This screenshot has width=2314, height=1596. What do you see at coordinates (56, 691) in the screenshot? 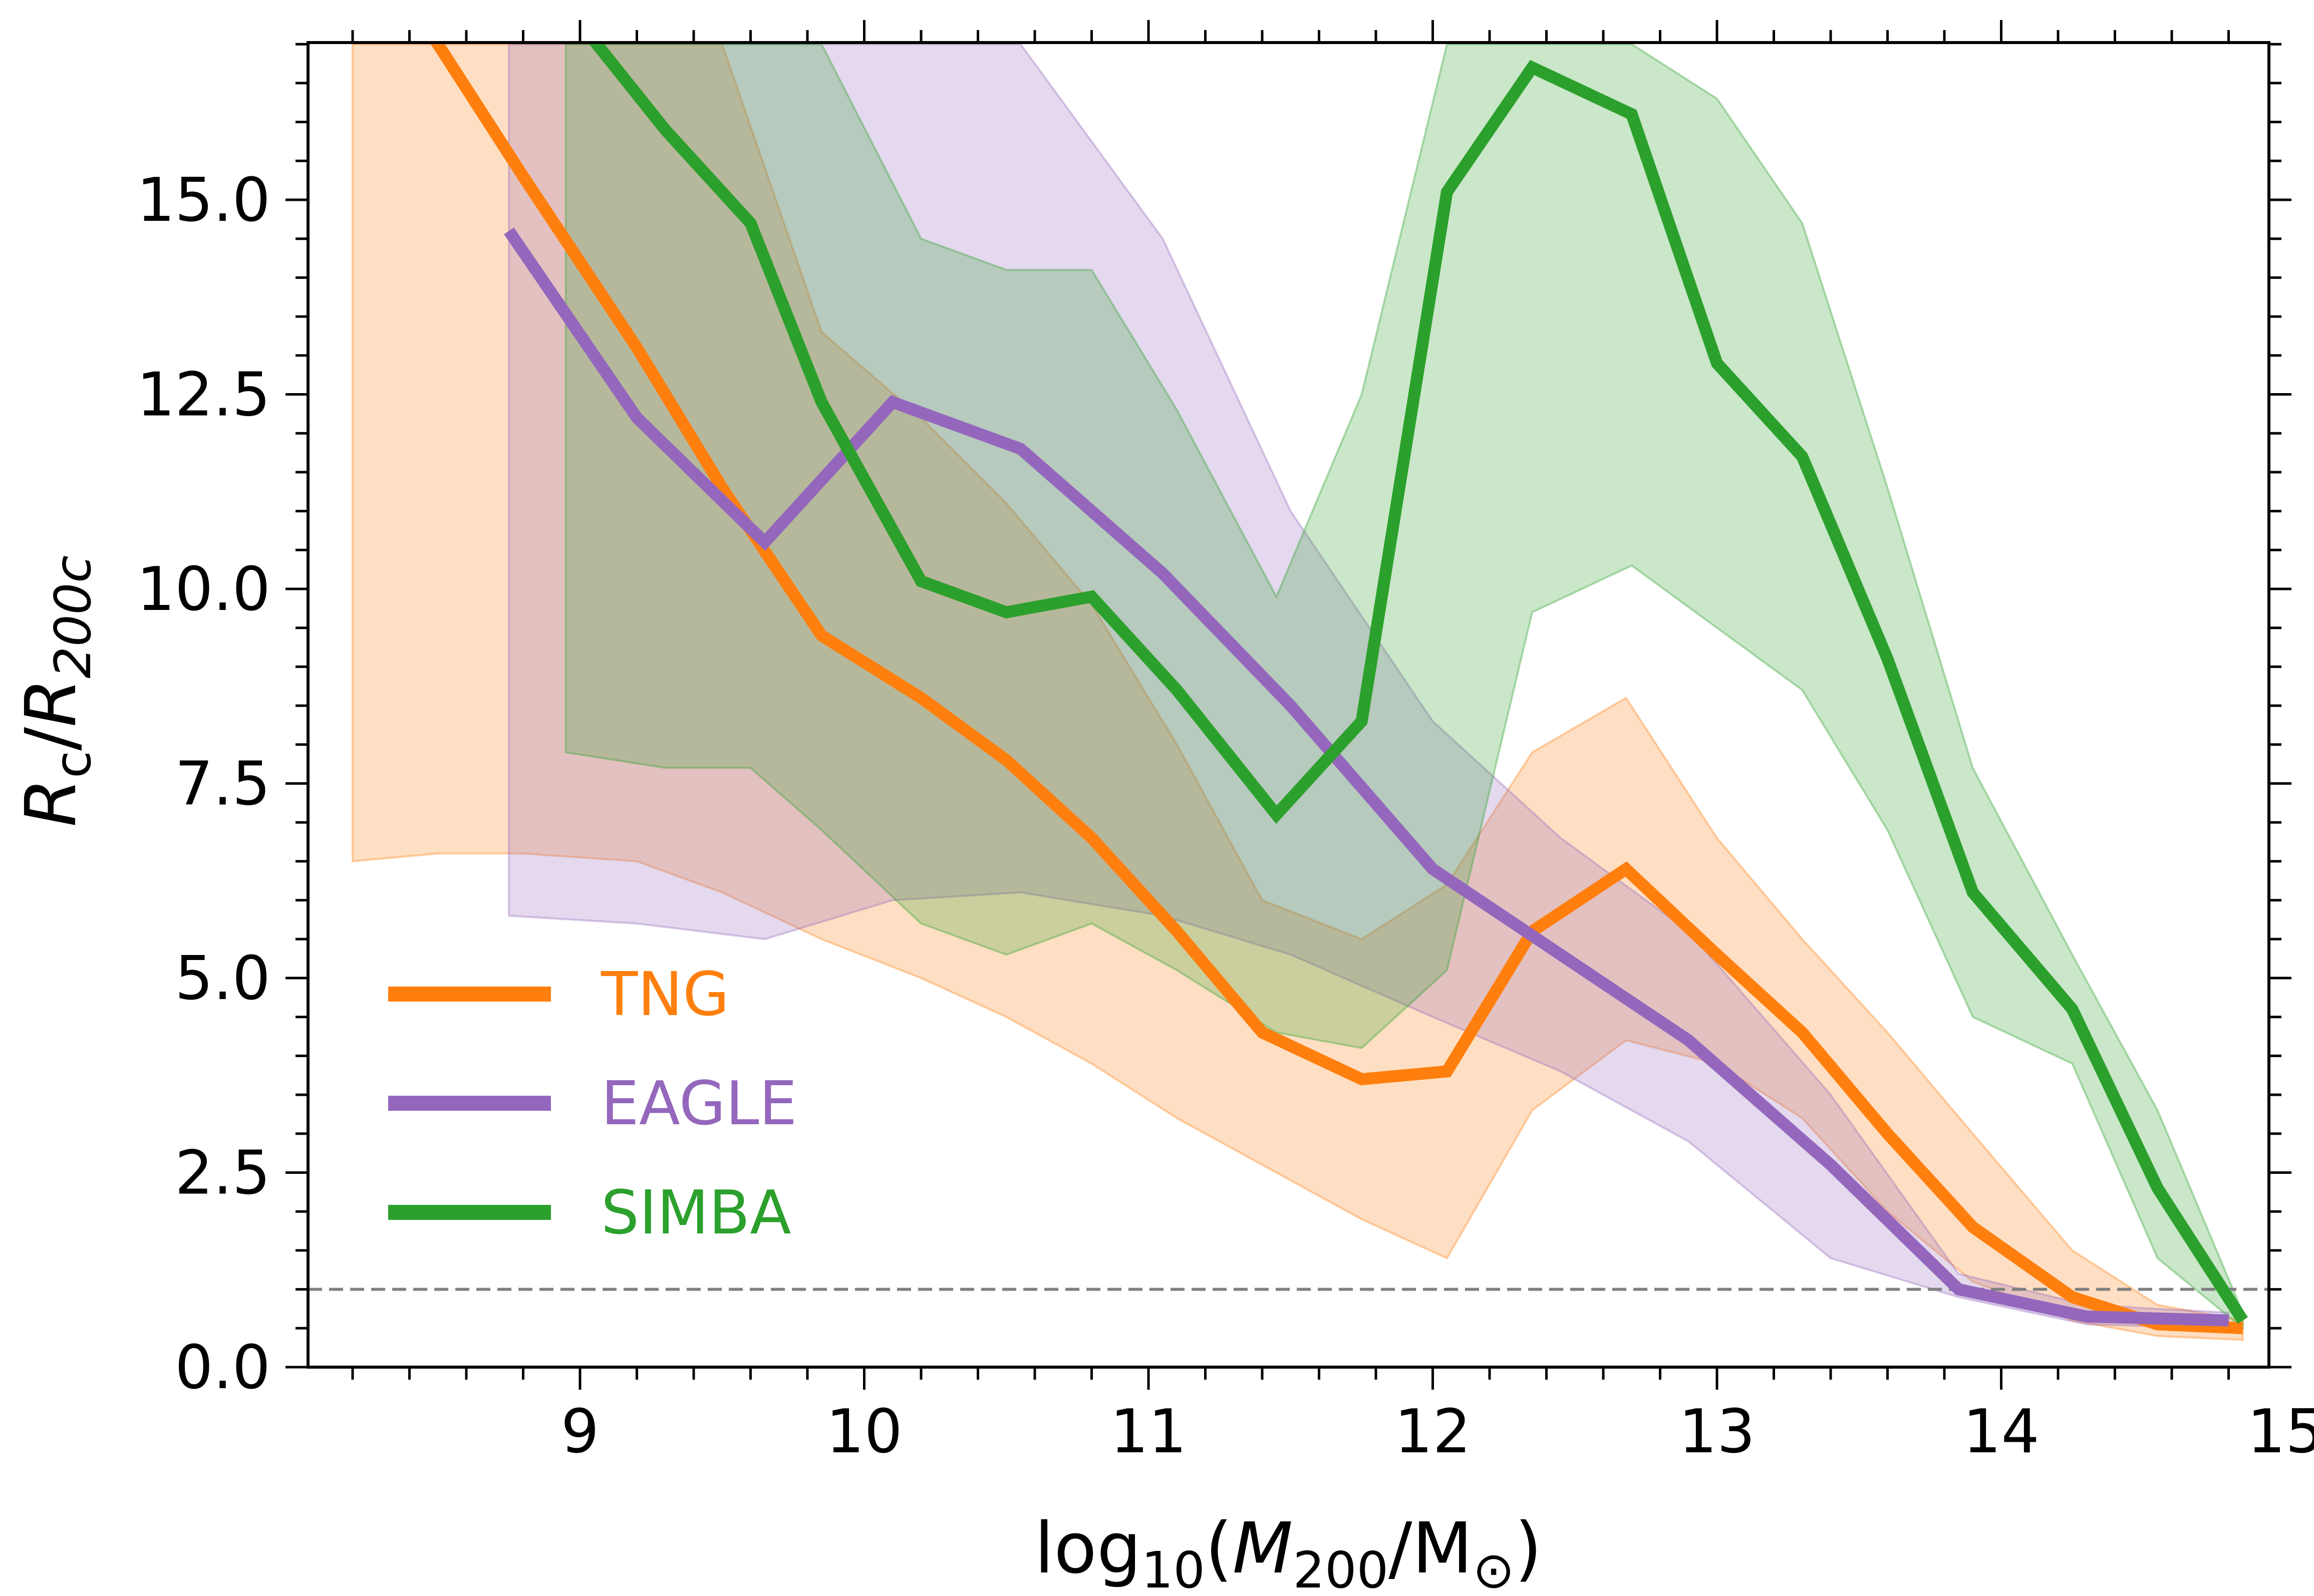
I see `y-axis-label: Rc/R200c` at bounding box center [56, 691].